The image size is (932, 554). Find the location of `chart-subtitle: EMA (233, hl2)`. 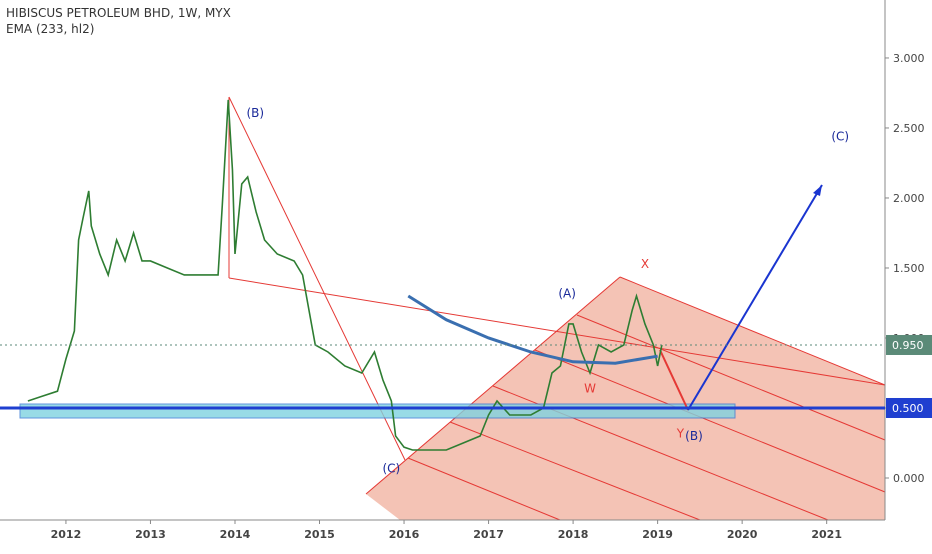

chart-subtitle: EMA (233, hl2) is located at coordinates (50, 29).